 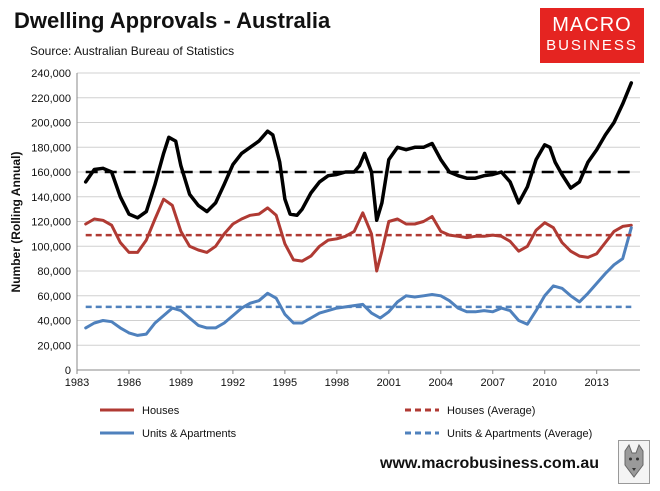 What do you see at coordinates (132, 51) in the screenshot?
I see `source-note: Source: Australian Bureau of Statistics` at bounding box center [132, 51].